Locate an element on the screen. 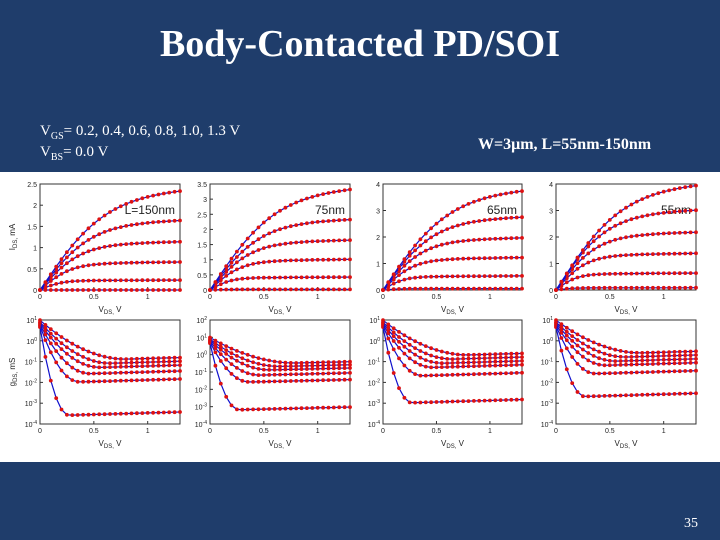 The image size is (720, 540). x-tick-label: 0.5 is located at coordinates (437, 431).